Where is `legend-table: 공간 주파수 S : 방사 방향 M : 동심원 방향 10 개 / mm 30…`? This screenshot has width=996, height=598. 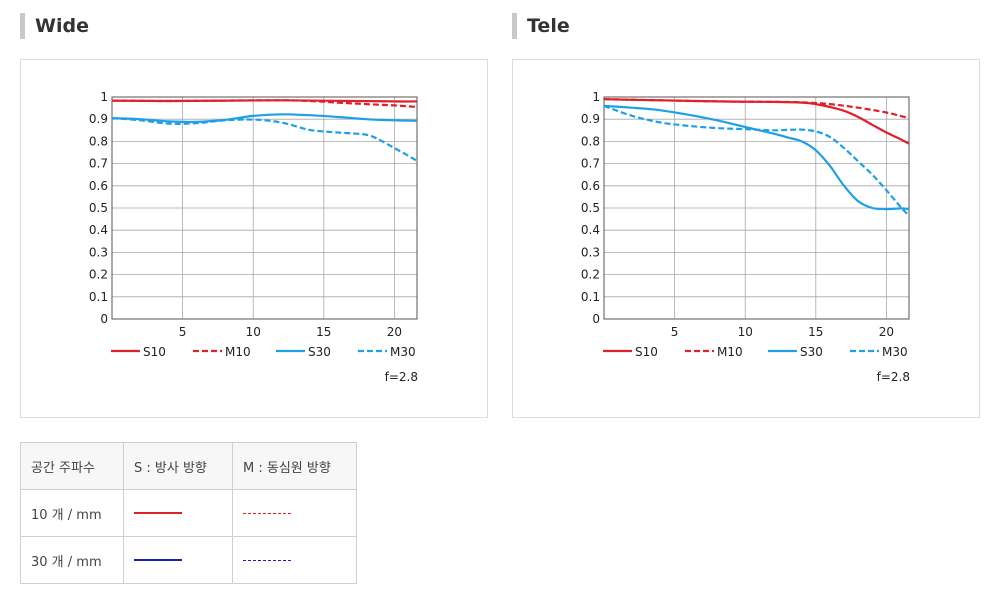 legend-table: 공간 주파수 S : 방사 방향 M : 동심원 방향 10 개 / mm 30… is located at coordinates (188, 513).